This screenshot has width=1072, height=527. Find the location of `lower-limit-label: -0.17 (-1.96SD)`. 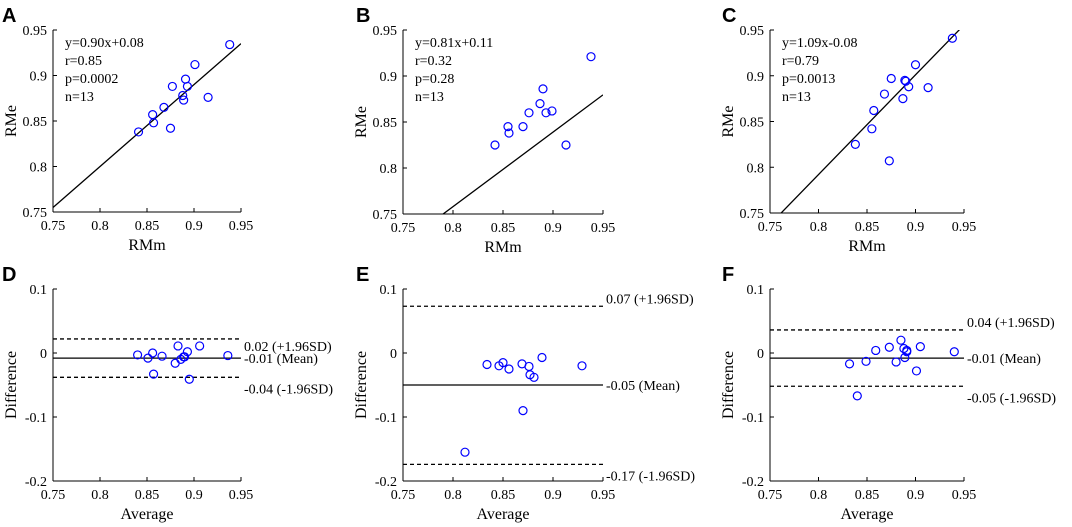

lower-limit-label: -0.17 (-1.96SD) is located at coordinates (650, 476).